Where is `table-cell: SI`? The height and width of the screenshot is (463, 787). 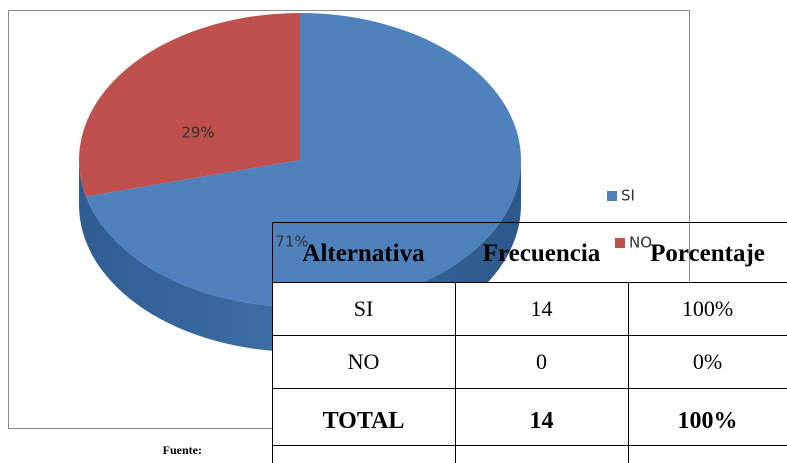
table-cell: SI is located at coordinates (364, 308).